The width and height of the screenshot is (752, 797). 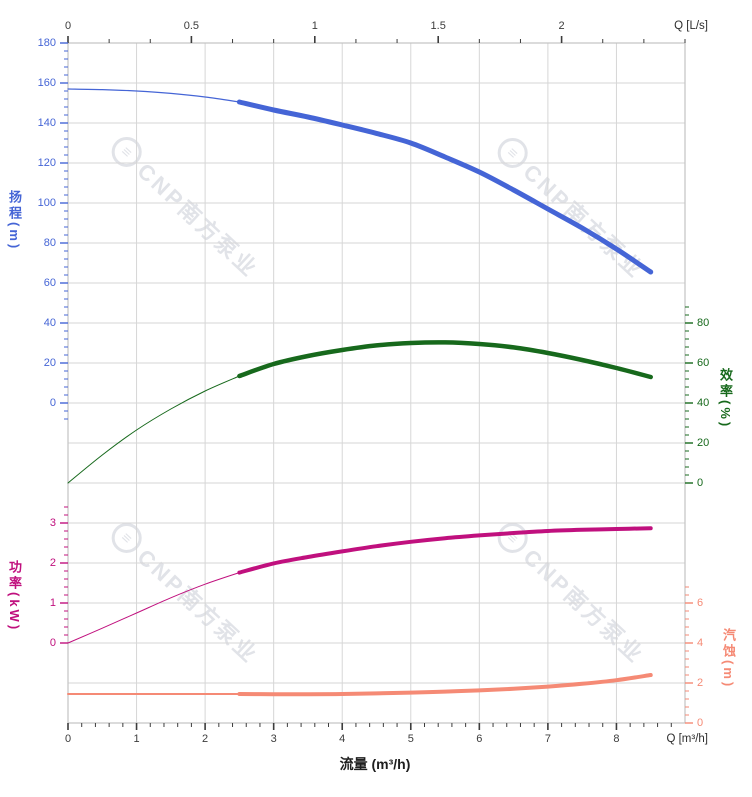 What do you see at coordinates (725, 399) in the screenshot?
I see `efficiency-axis-title: 效率(%)` at bounding box center [725, 399].